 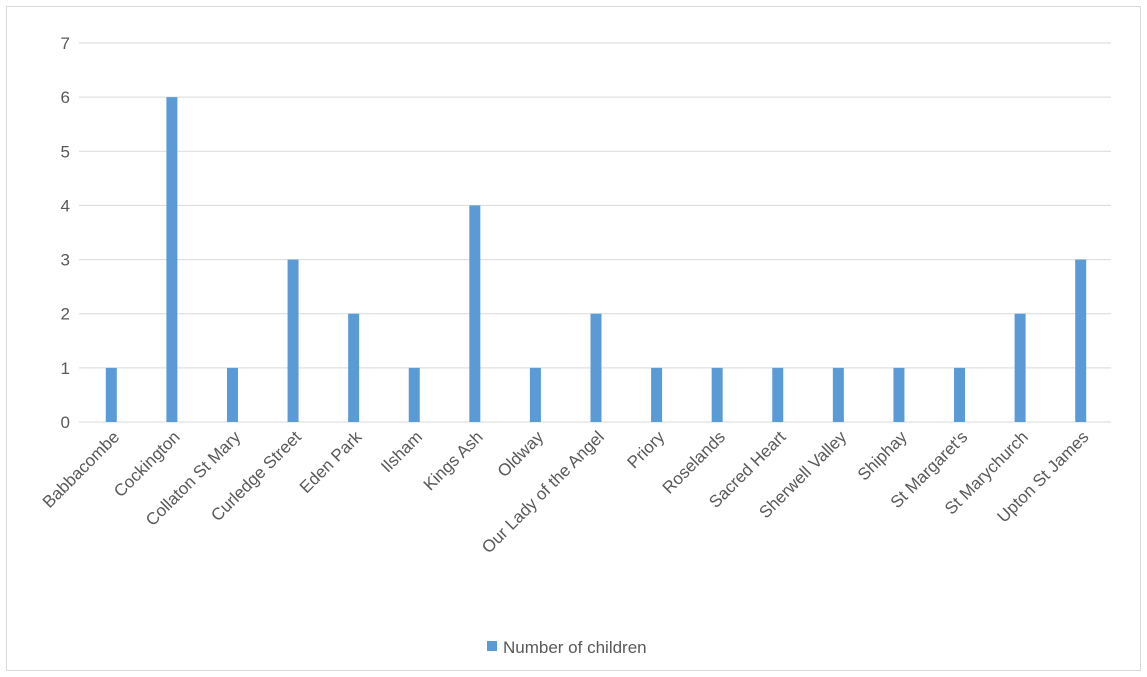 What do you see at coordinates (401, 451) in the screenshot?
I see `x-tick-label: Ilsham` at bounding box center [401, 451].